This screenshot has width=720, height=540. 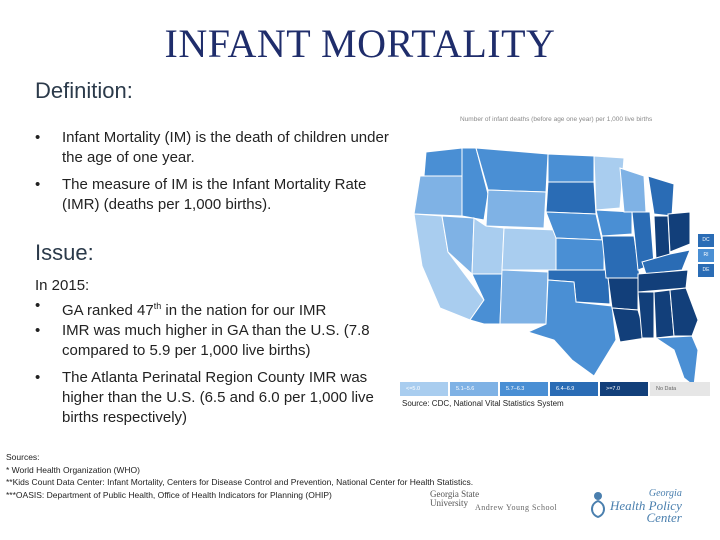 I want to click on map-region-minnesota, so click(x=609, y=183).